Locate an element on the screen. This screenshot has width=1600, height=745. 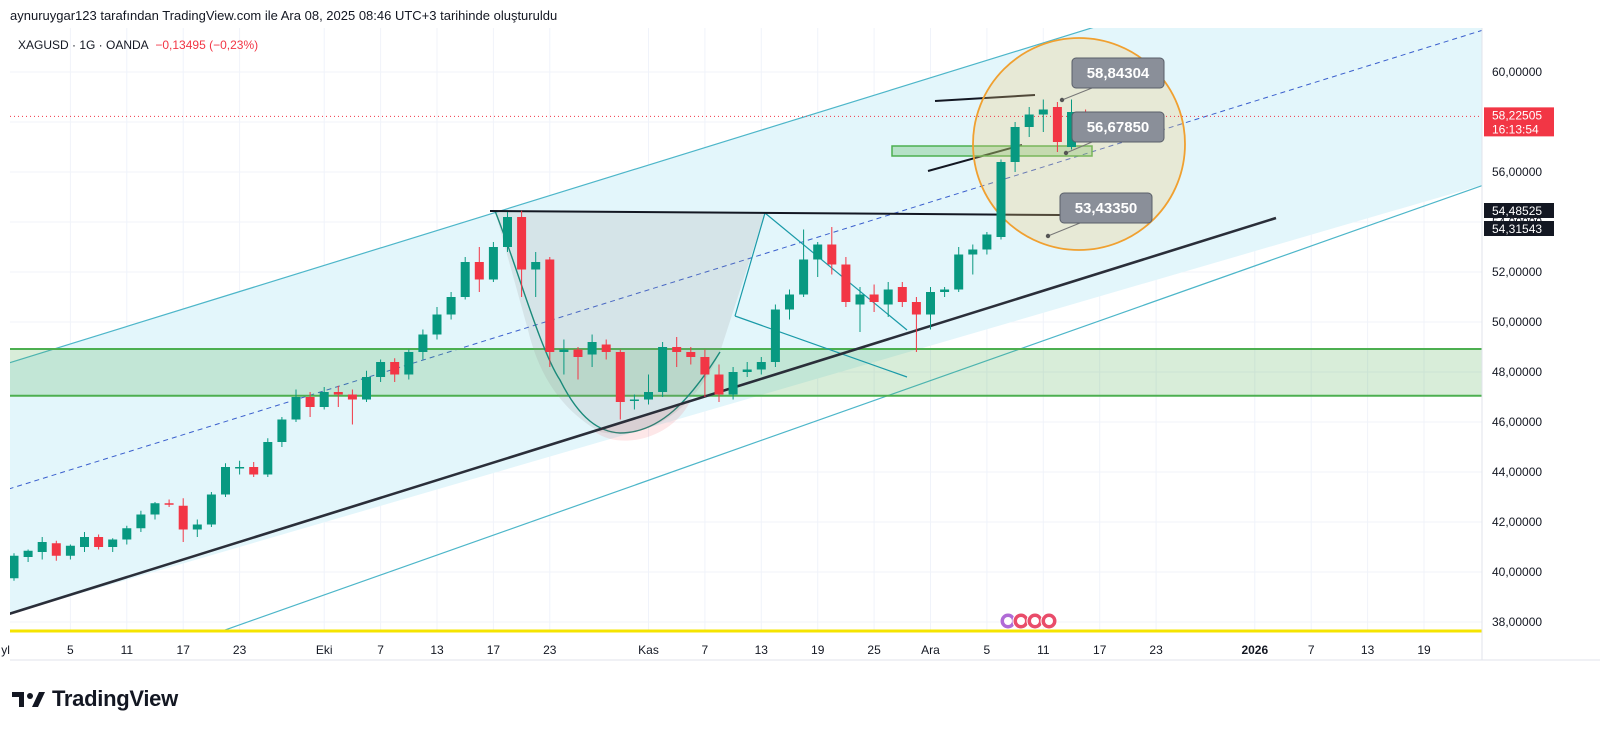
price-change: −0,13495 (−0,23%) is located at coordinates (207, 45).